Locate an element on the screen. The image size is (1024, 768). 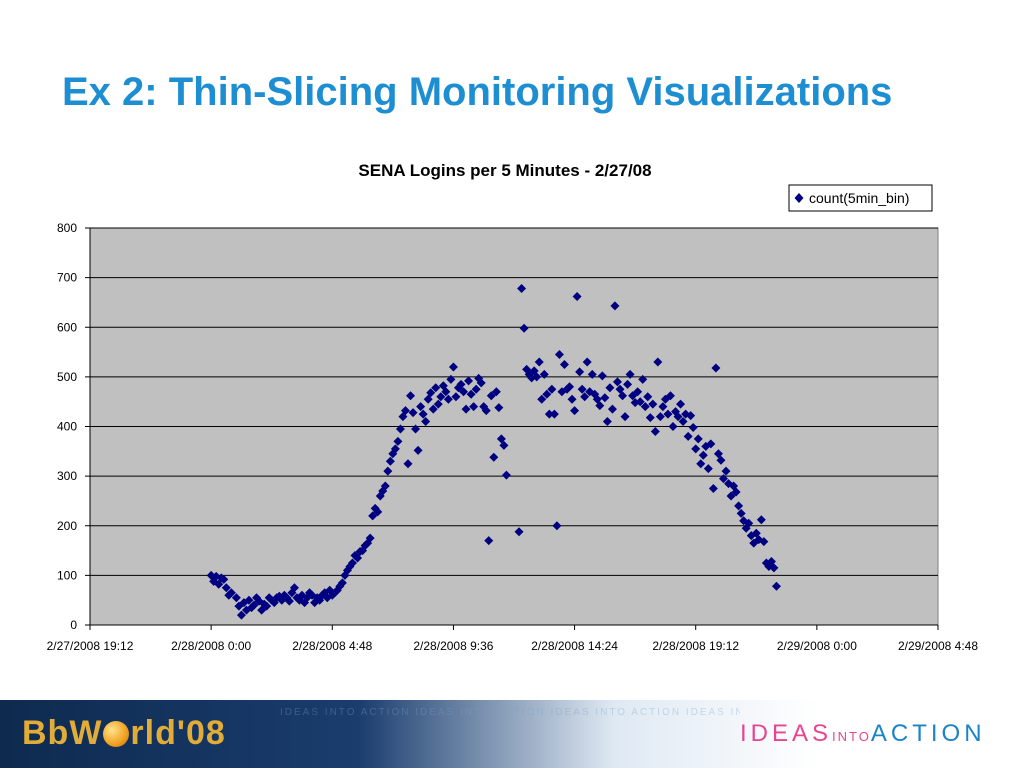
ideas-into-action-tagline: IDEASINTOACTION is located at coordinates (863, 734).